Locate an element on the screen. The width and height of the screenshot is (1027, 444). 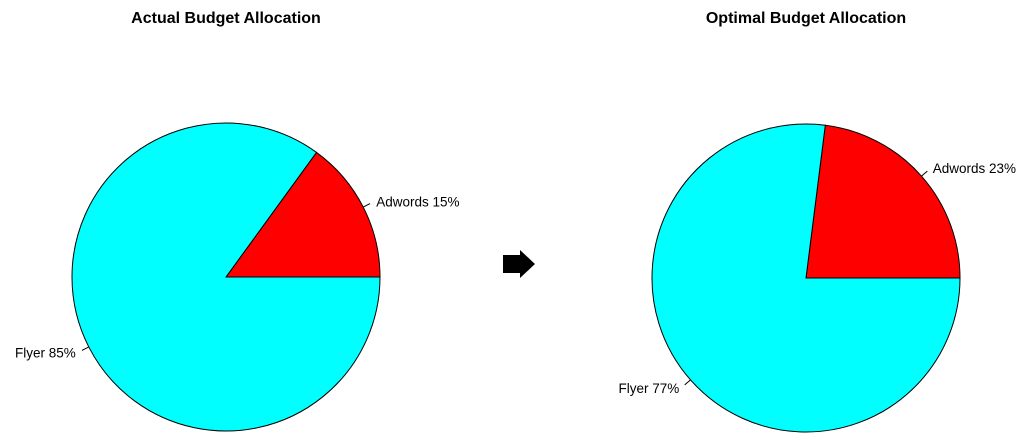
slice-label-flyer: Flyer 77% is located at coordinates (648, 388).